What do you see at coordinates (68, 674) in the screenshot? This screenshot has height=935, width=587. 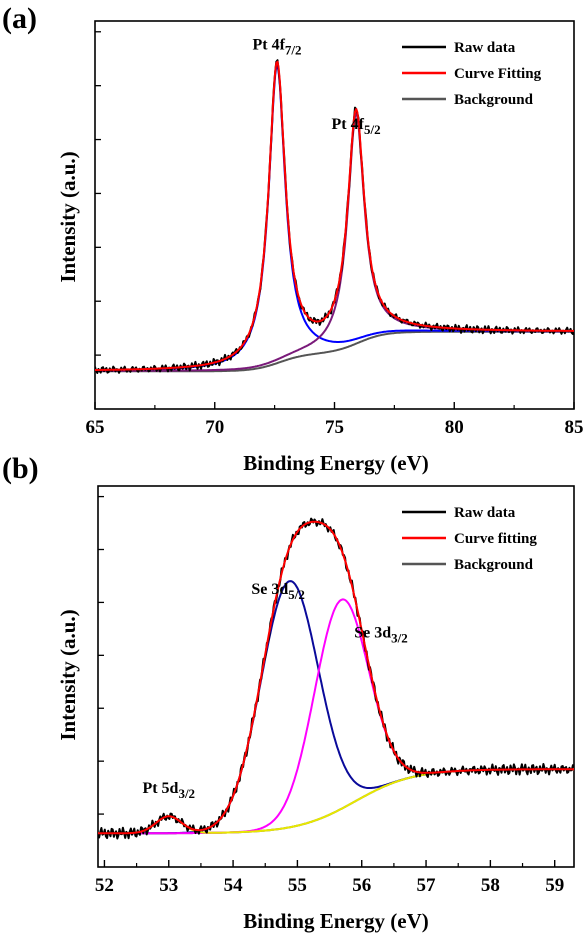 I see `panel-b-ylabel: Intensity (a.u.)` at bounding box center [68, 674].